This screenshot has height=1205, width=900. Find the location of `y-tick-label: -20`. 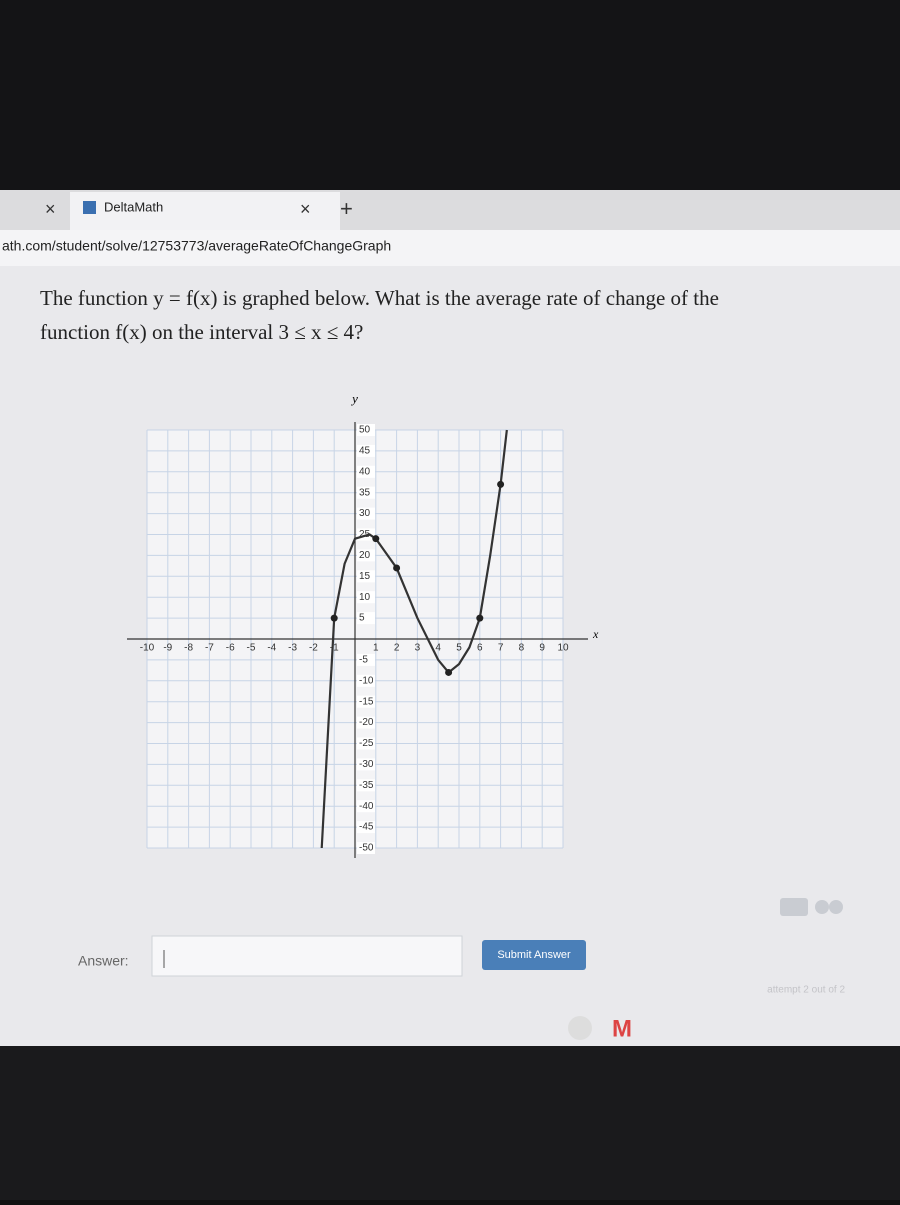

y-tick-label: -20 is located at coordinates (366, 722).